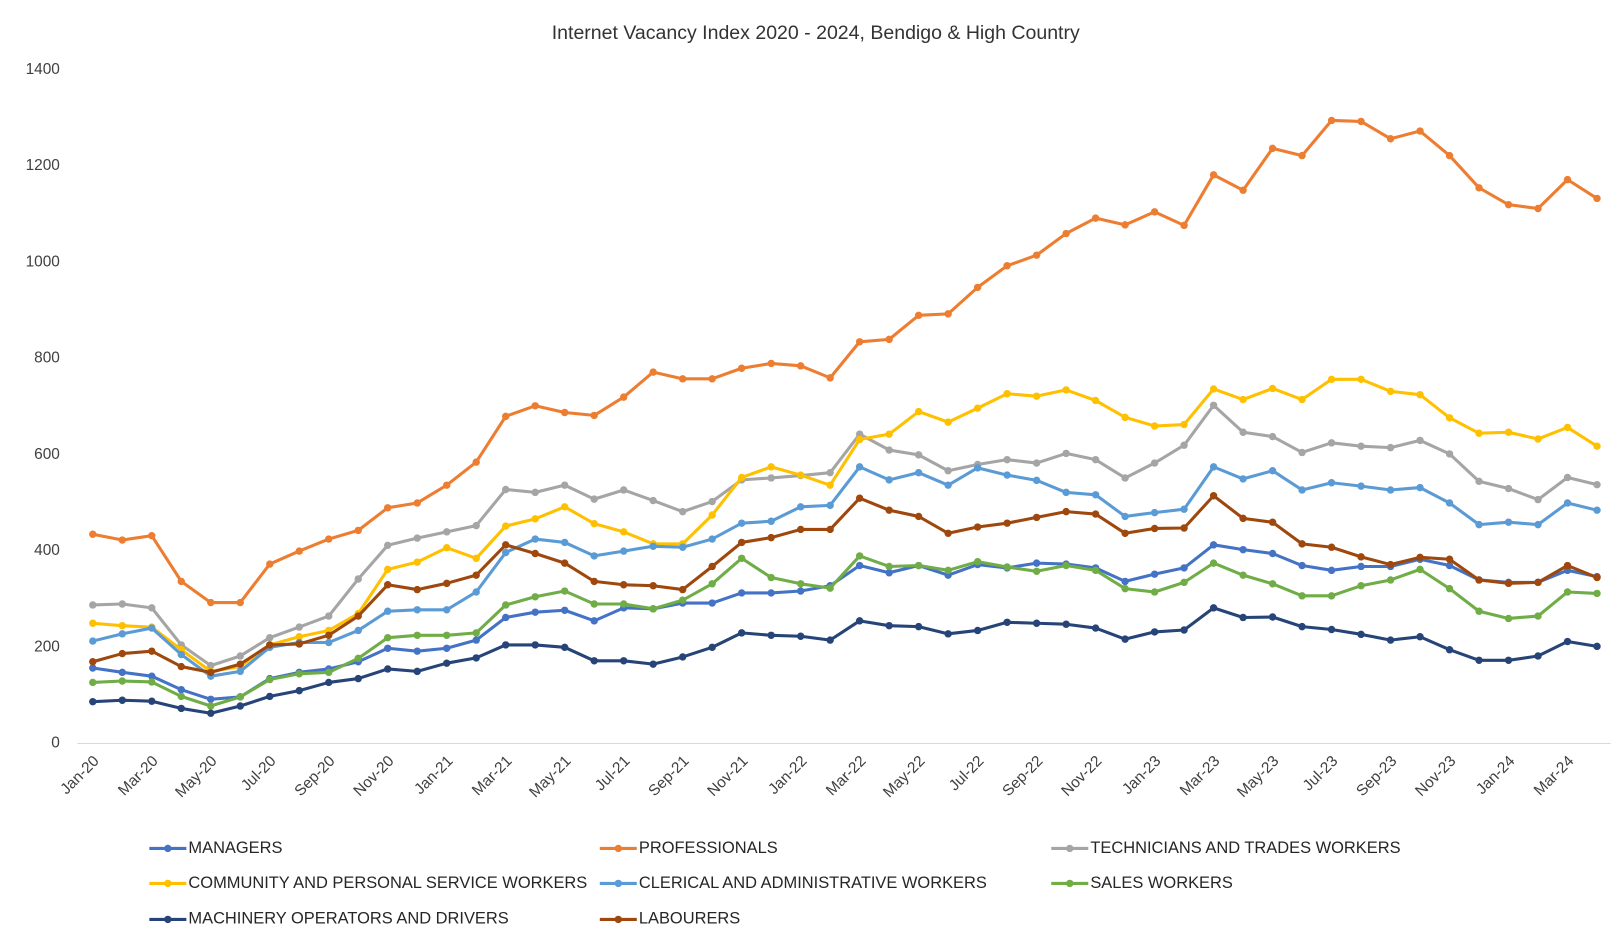 This screenshot has height=941, width=1613. I want to click on y-tick-label: 200, so click(47, 646).